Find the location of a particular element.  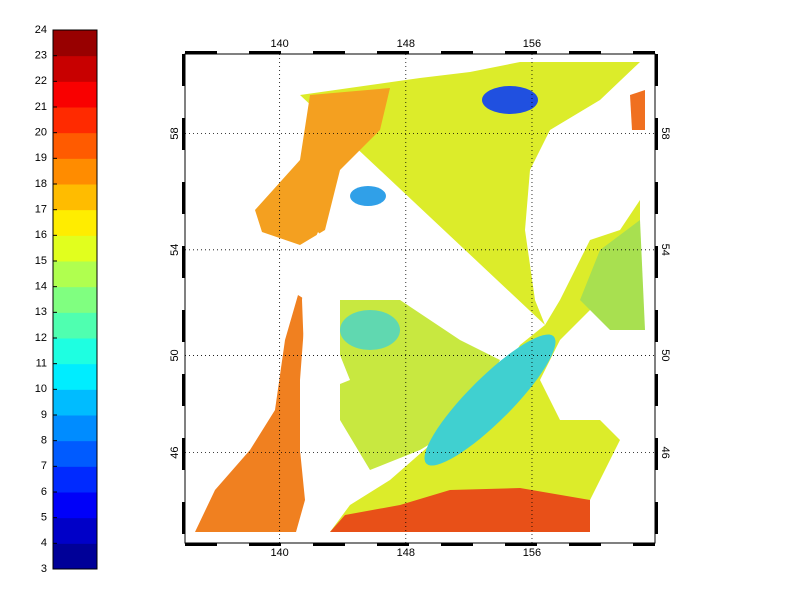

colorbar-tick-label: 6 is located at coordinates (44, 492).